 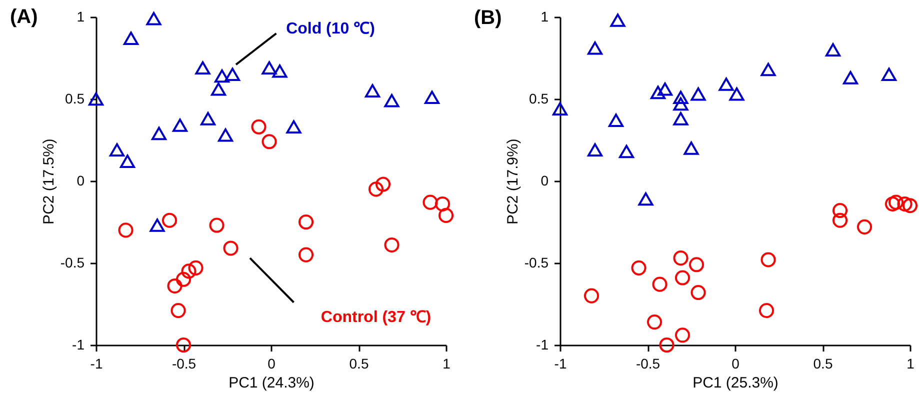 I want to click on y-axis-title: PC2 (17.9%), so click(x=513, y=181).